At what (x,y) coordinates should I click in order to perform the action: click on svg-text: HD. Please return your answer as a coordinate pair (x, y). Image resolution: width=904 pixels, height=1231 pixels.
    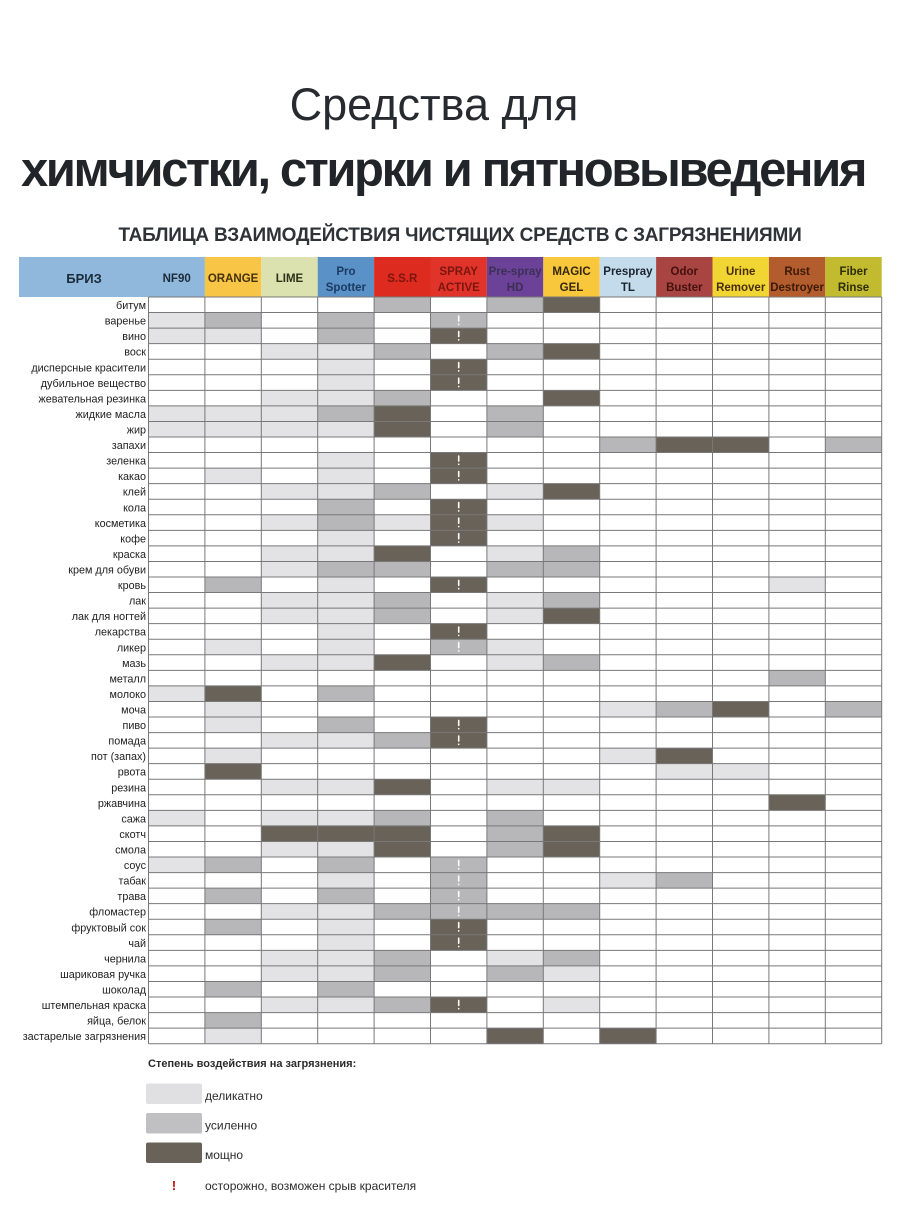
    Looking at the image, I should click on (515, 288).